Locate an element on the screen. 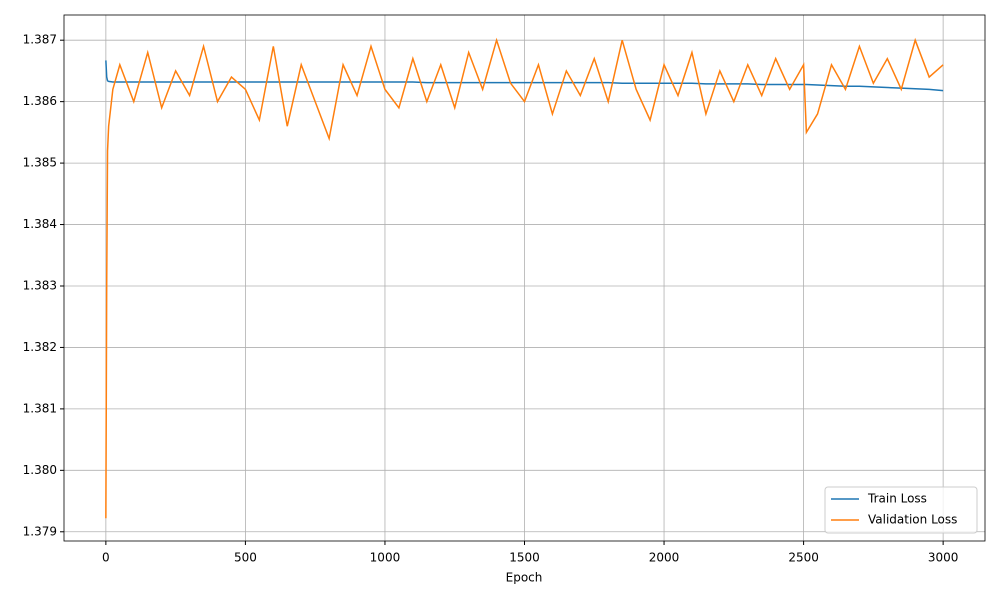 This screenshot has height=604, width=1000. x-tick-label: 3000 is located at coordinates (943, 558).